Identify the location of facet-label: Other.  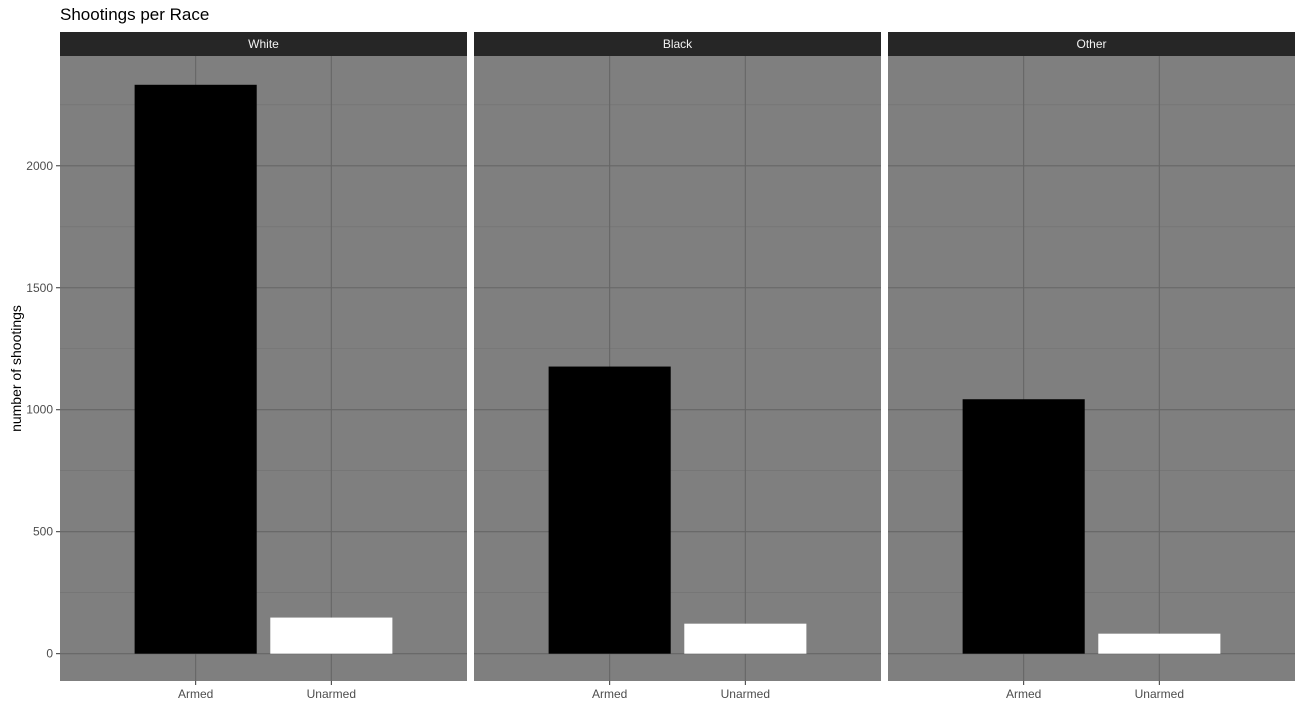
(1091, 44).